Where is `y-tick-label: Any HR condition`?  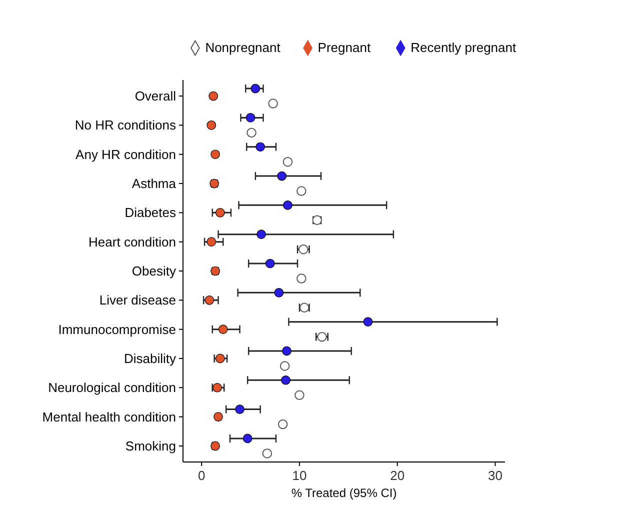
y-tick-label: Any HR condition is located at coordinates (126, 154).